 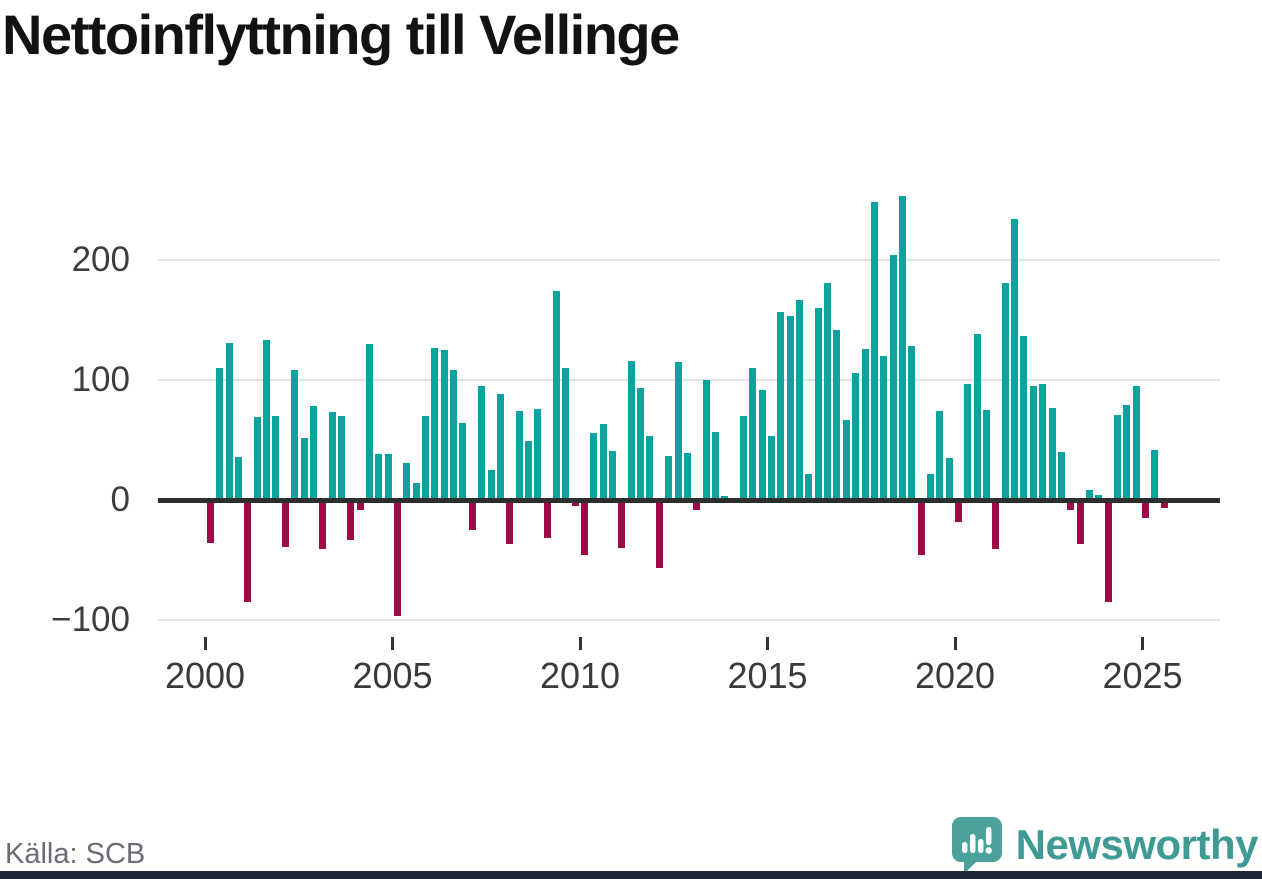 I want to click on newsworthy-bubble-icon, so click(x=977, y=845).